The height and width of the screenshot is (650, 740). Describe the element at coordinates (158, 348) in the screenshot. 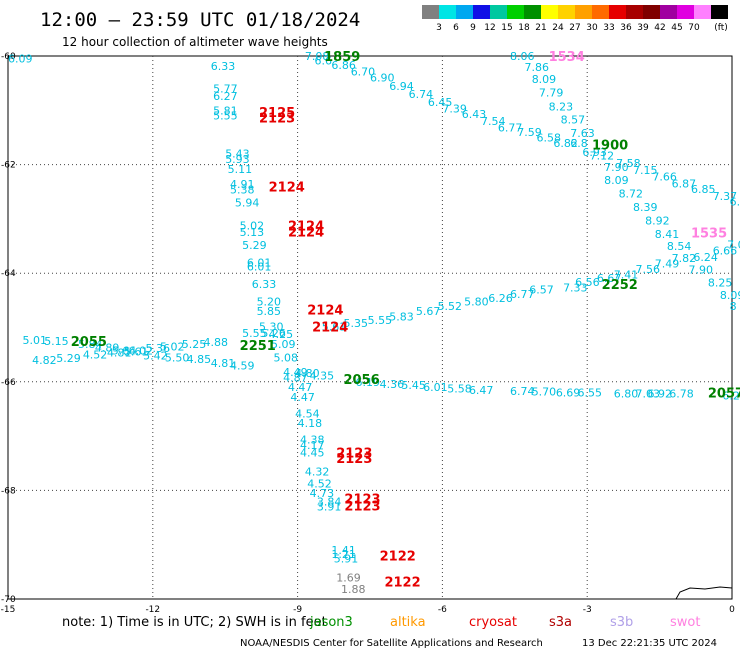

I see `swh-label: 5.36` at that location.